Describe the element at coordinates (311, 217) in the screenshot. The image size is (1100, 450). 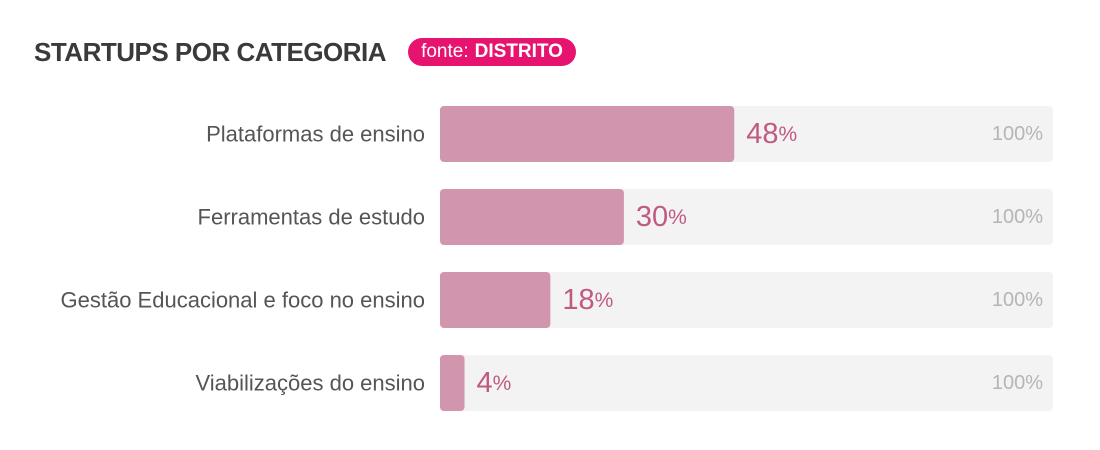
I see `category-label: Ferramentas de estudo` at that location.